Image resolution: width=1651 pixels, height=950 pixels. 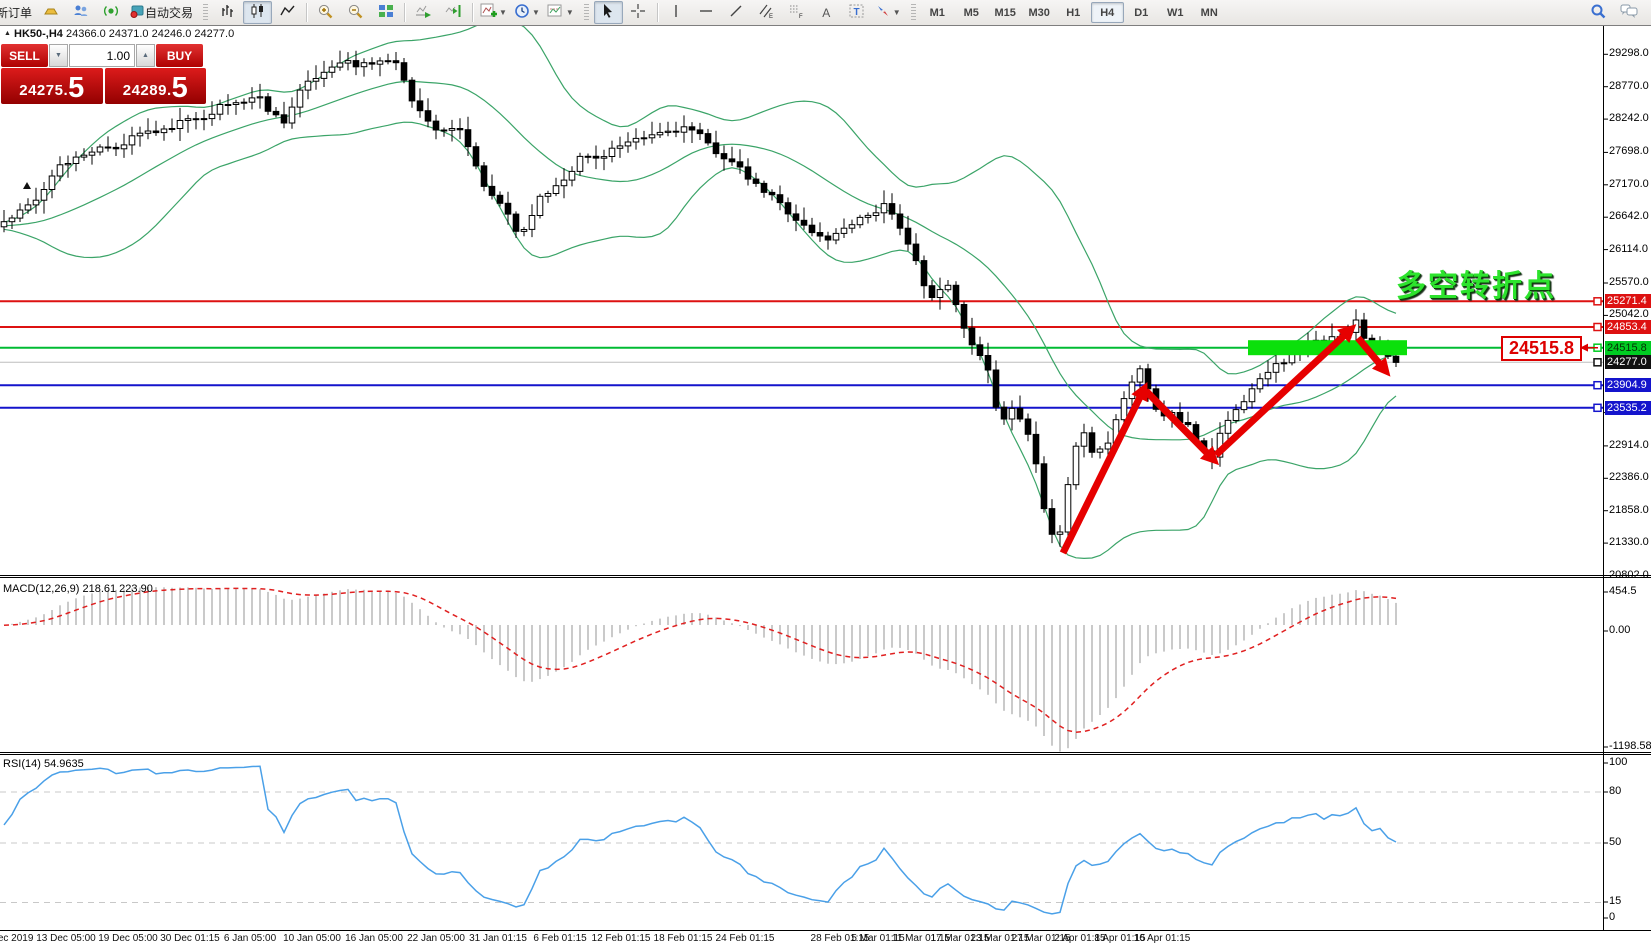 What do you see at coordinates (1000, 938) in the screenshot?
I see `time-axis-label: 23 Mar 01:15` at bounding box center [1000, 938].